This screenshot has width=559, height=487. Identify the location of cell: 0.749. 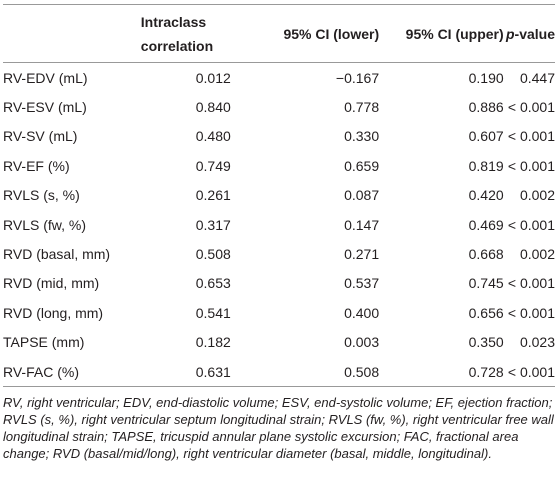
(213, 165).